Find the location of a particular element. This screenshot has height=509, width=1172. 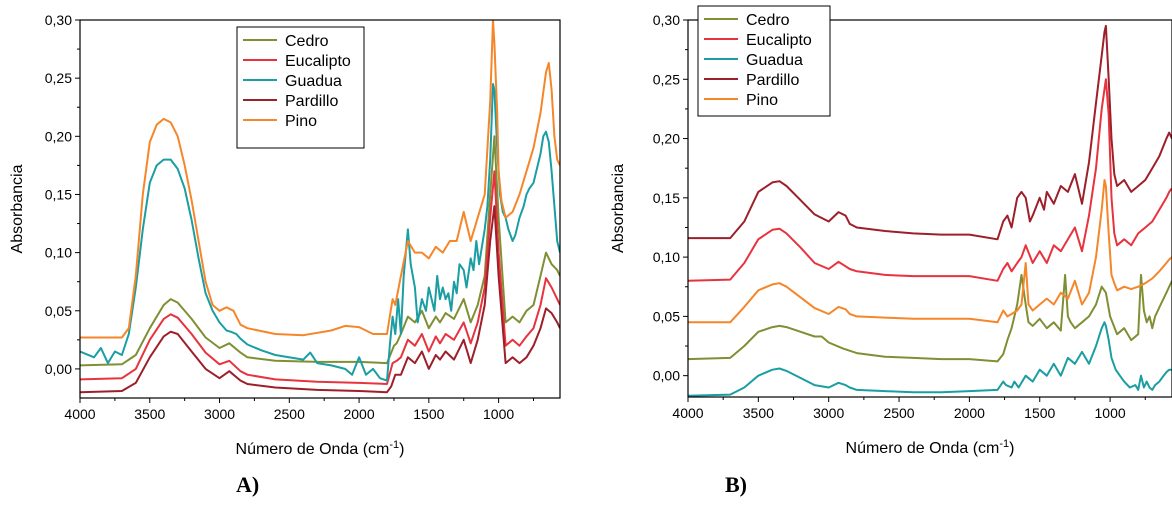

series-line-guadua is located at coordinates (930, 359).